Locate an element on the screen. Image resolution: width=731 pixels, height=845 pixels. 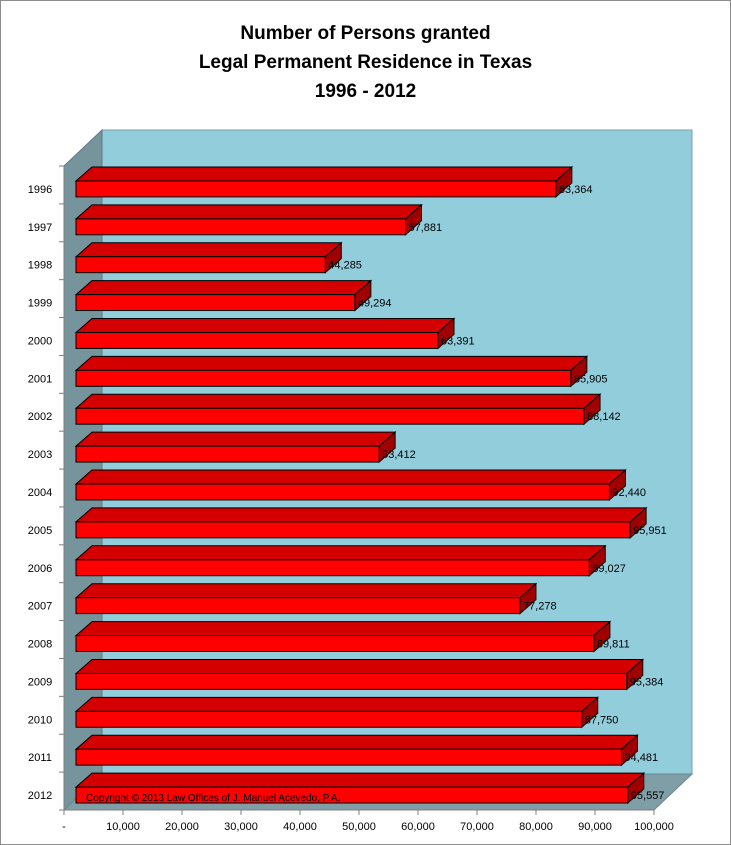
bar-value-label: 57,881 is located at coordinates (425, 228).